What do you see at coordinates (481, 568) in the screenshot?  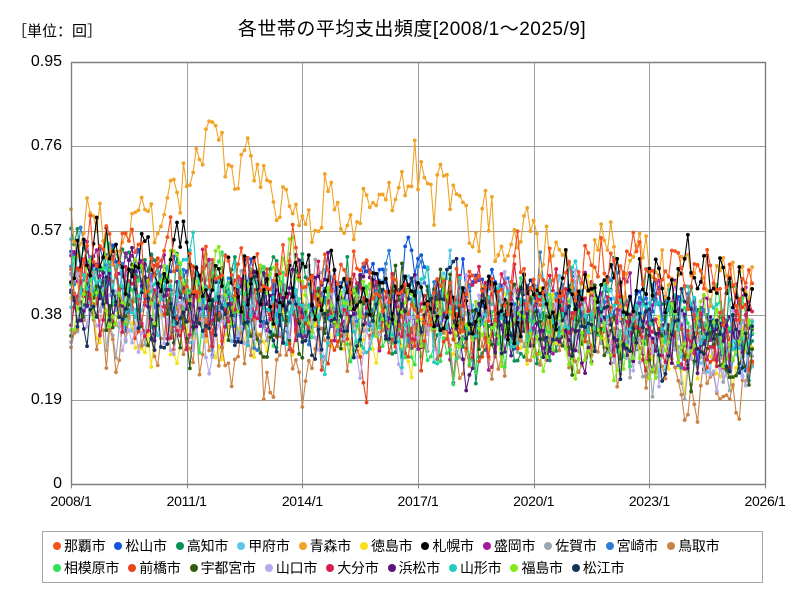 I see `legend-item-label: 山形市` at bounding box center [481, 568].